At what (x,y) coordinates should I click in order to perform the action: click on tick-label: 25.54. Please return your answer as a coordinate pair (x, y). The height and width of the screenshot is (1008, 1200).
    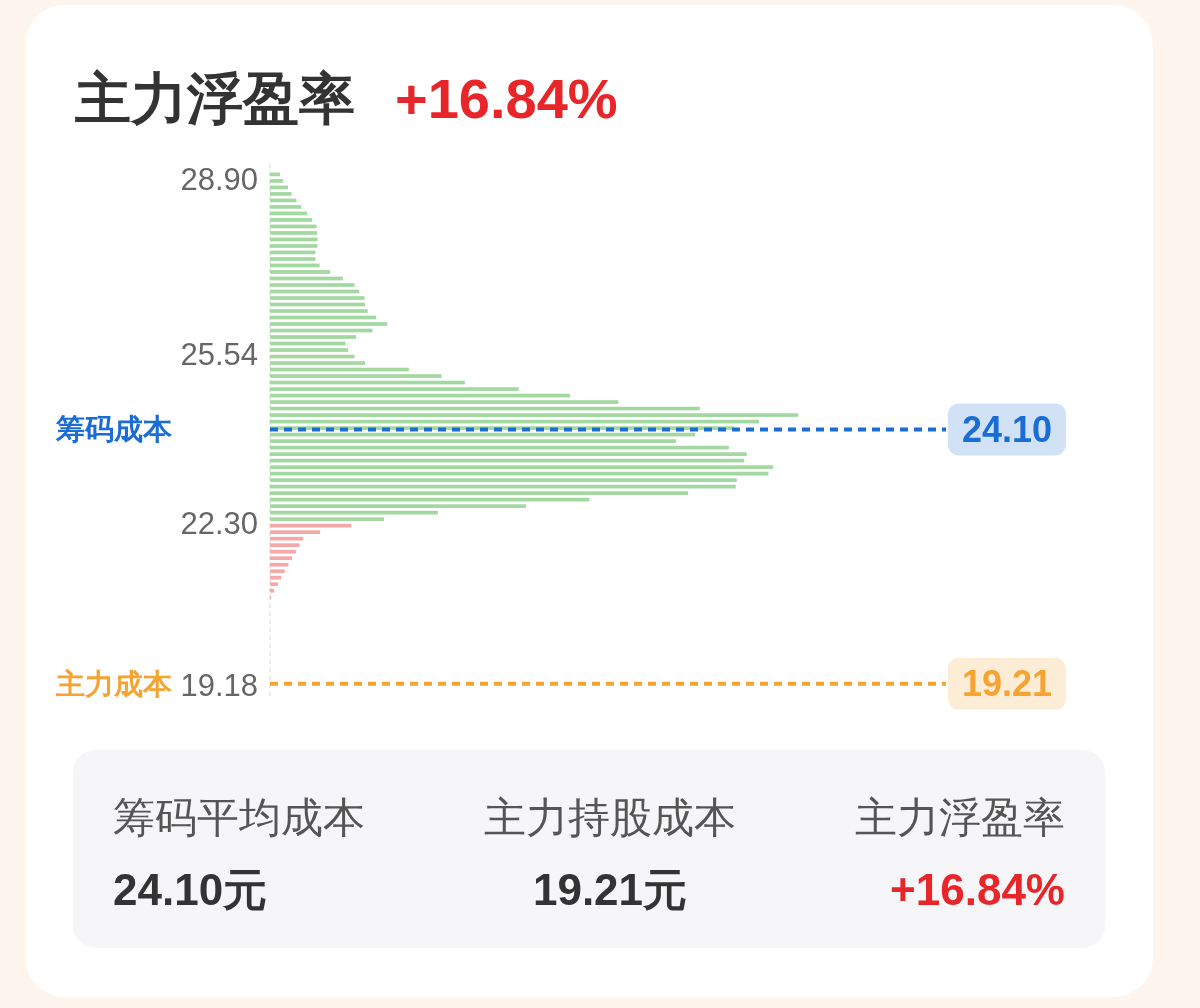
    Looking at the image, I should click on (219, 354).